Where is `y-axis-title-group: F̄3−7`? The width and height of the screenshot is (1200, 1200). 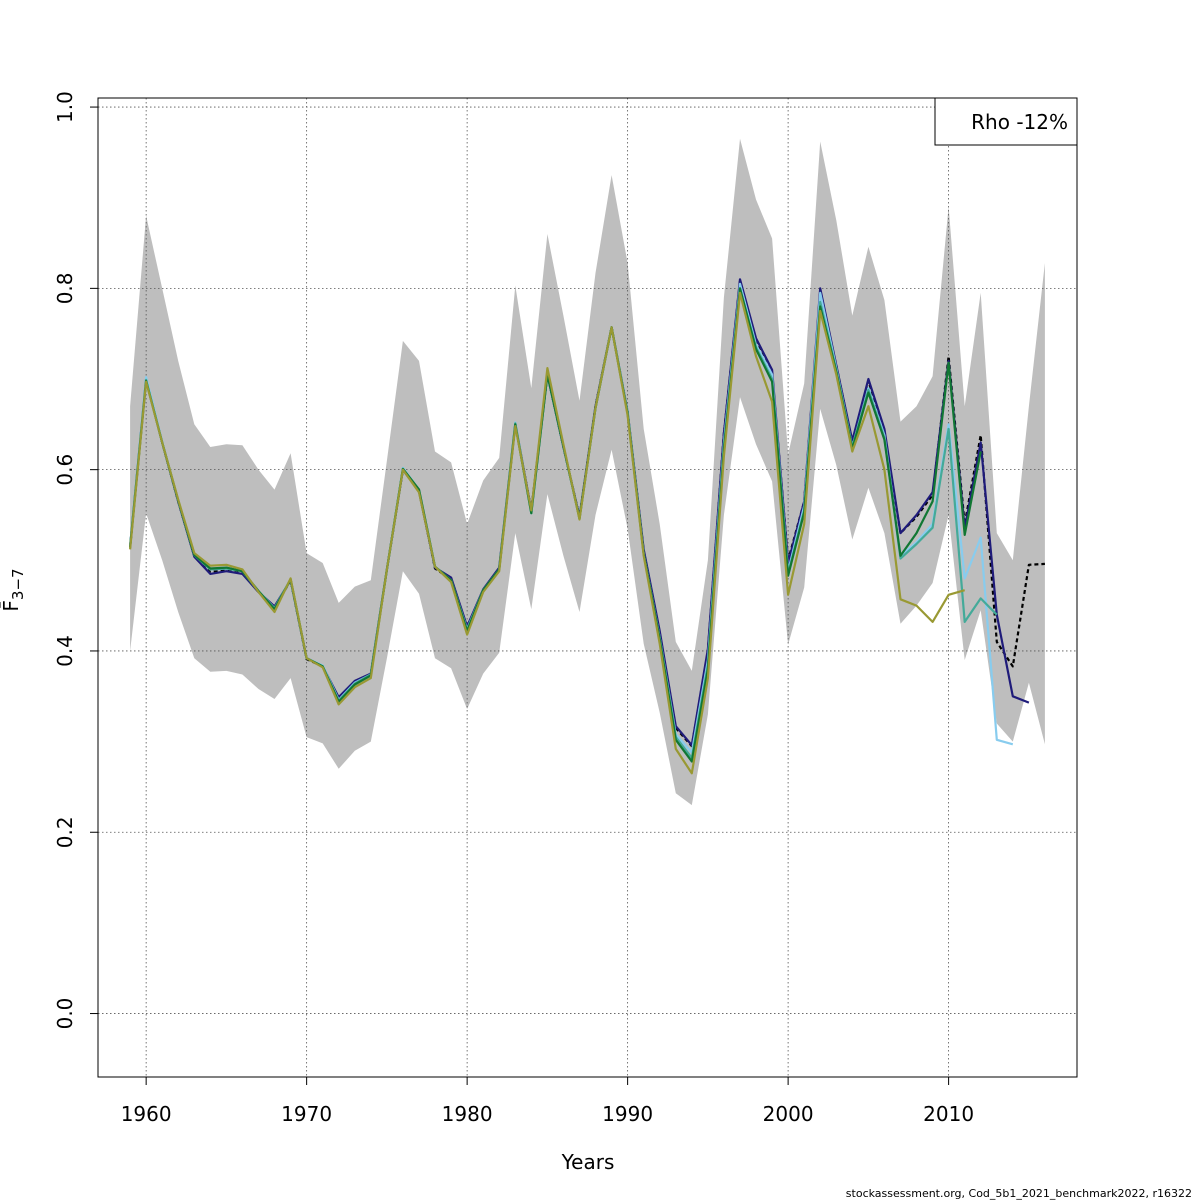 y-axis-title-group: F̄3−7 is located at coordinates (13, 589).